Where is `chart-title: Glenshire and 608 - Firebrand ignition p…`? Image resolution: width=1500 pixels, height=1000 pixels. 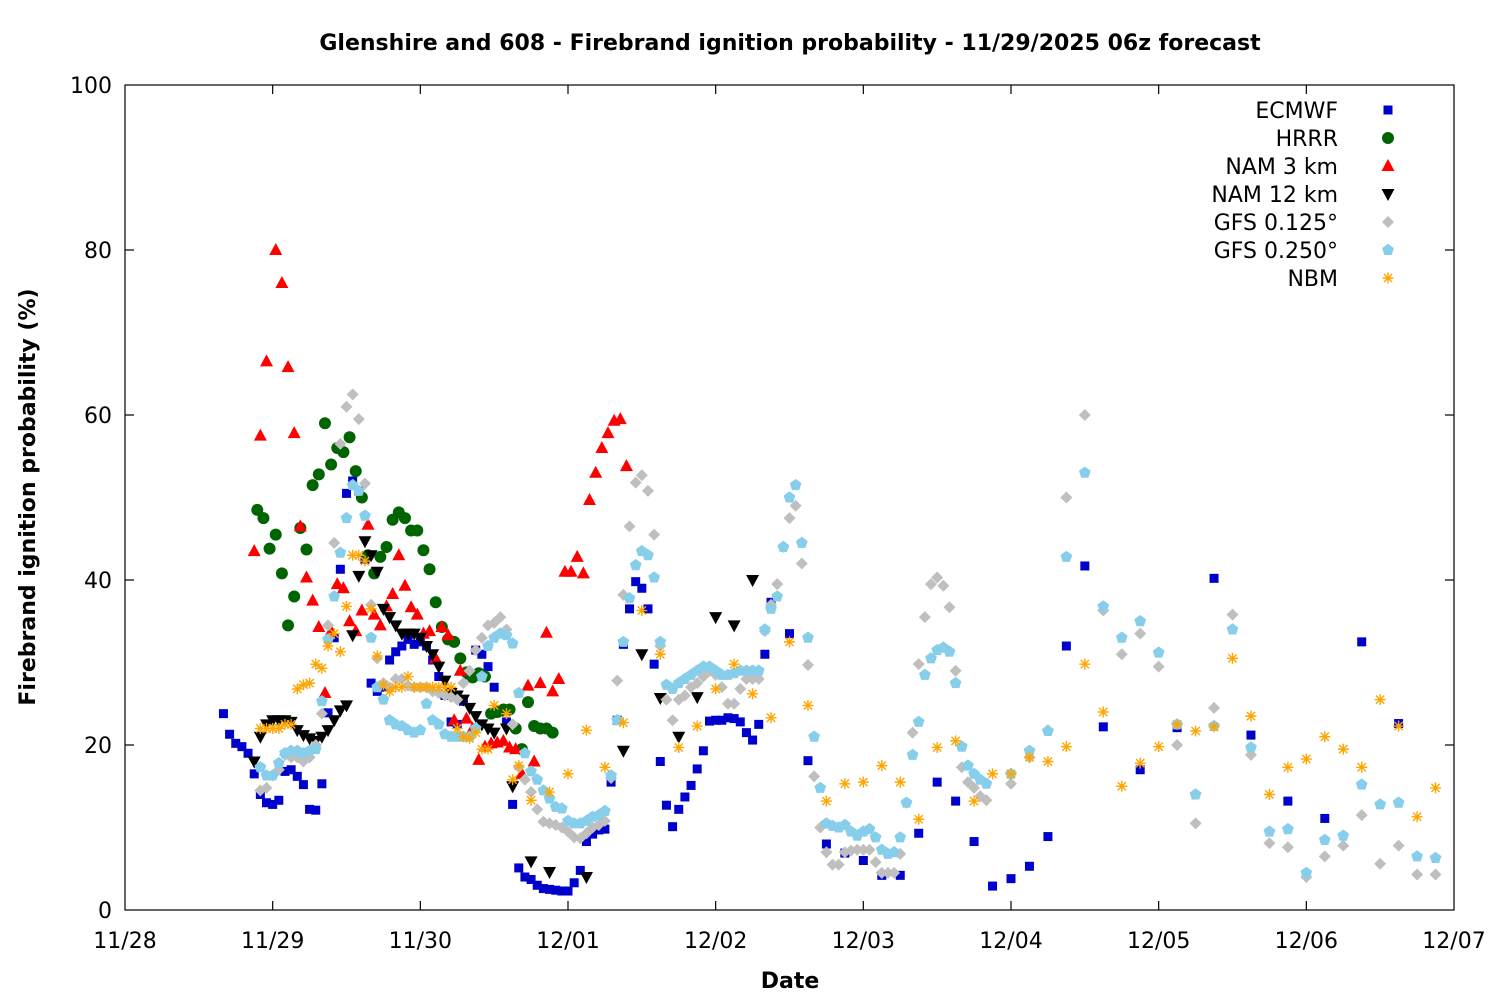 chart-title: Glenshire and 608 - Firebrand ignition p… is located at coordinates (790, 43).